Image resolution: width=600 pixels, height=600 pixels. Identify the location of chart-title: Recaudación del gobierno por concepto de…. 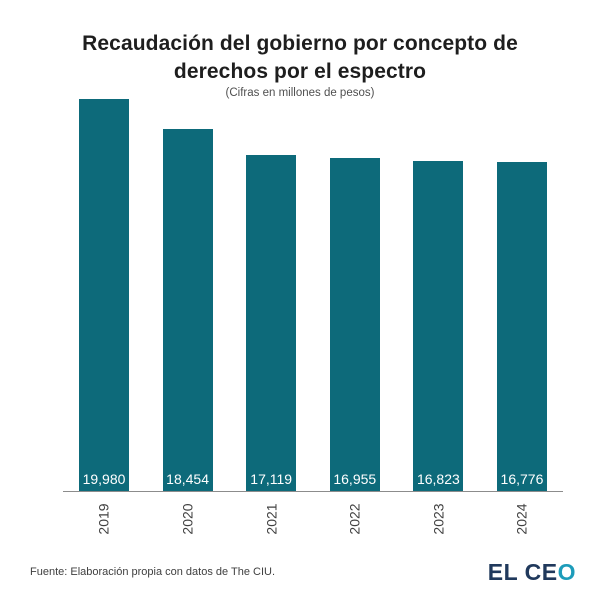
(300, 42).